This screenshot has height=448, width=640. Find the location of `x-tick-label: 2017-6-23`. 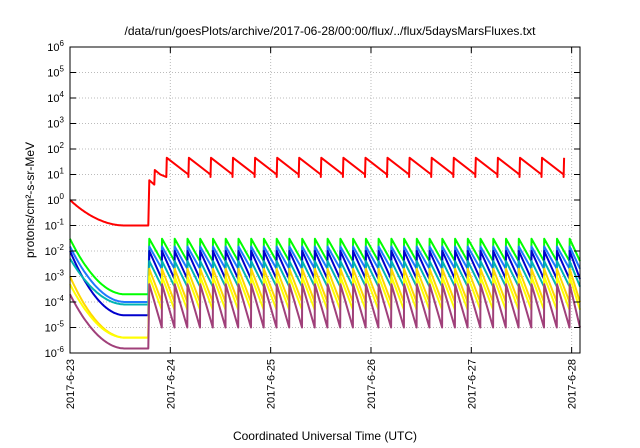

x-tick-label: 2017-6-23 is located at coordinates (71, 384).